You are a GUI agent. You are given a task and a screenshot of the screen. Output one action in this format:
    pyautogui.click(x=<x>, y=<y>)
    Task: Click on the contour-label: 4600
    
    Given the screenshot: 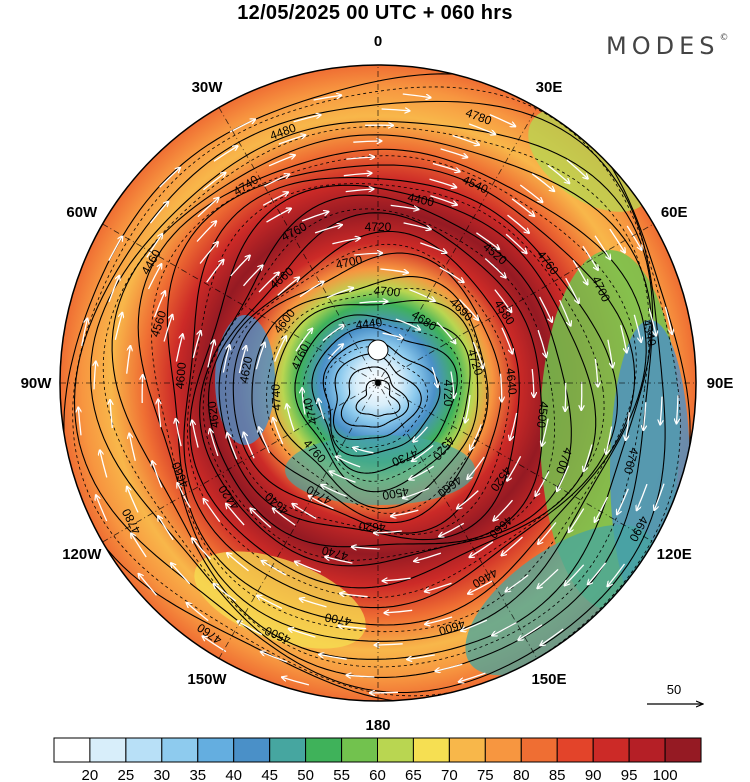 What is the action you would take?
    pyautogui.click(x=181, y=375)
    